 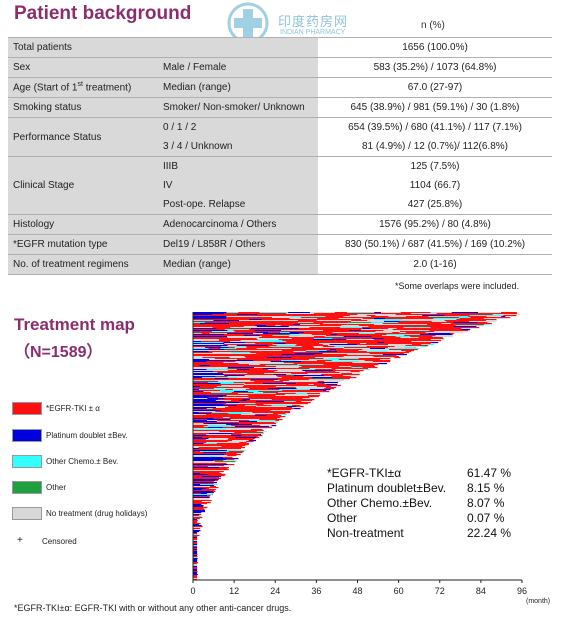 I want to click on legend-swatch, so click(x=27, y=513).